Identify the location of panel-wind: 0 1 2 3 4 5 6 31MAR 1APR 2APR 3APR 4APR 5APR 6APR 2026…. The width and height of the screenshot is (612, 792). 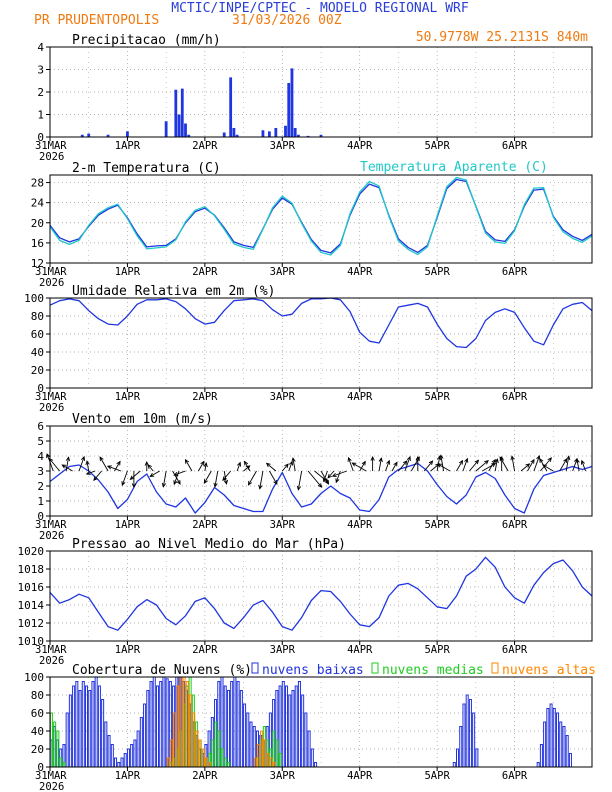
(314, 477).